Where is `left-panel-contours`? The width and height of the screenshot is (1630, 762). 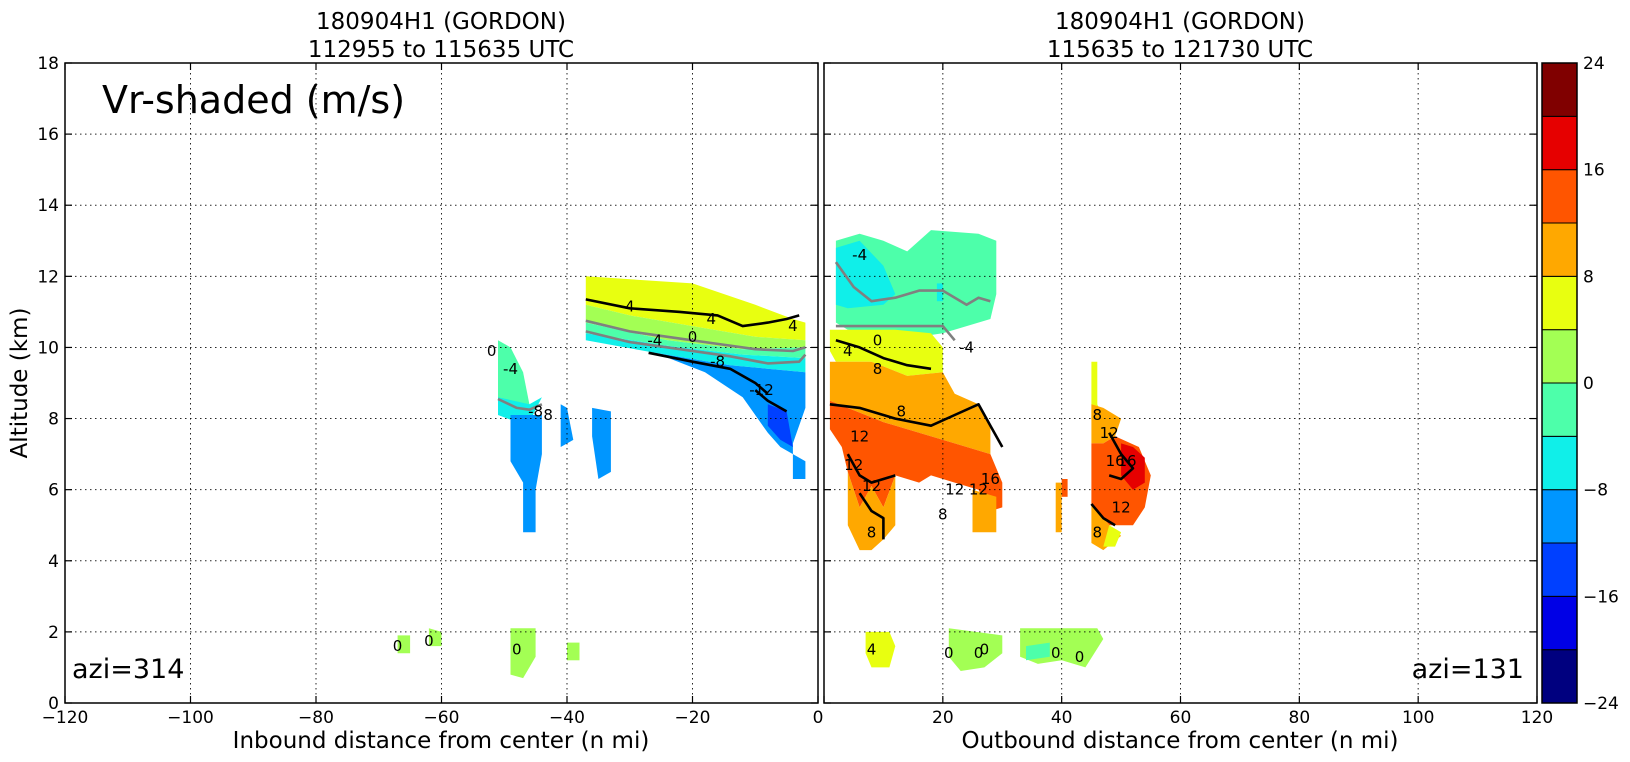 left-panel-contours is located at coordinates (652, 355).